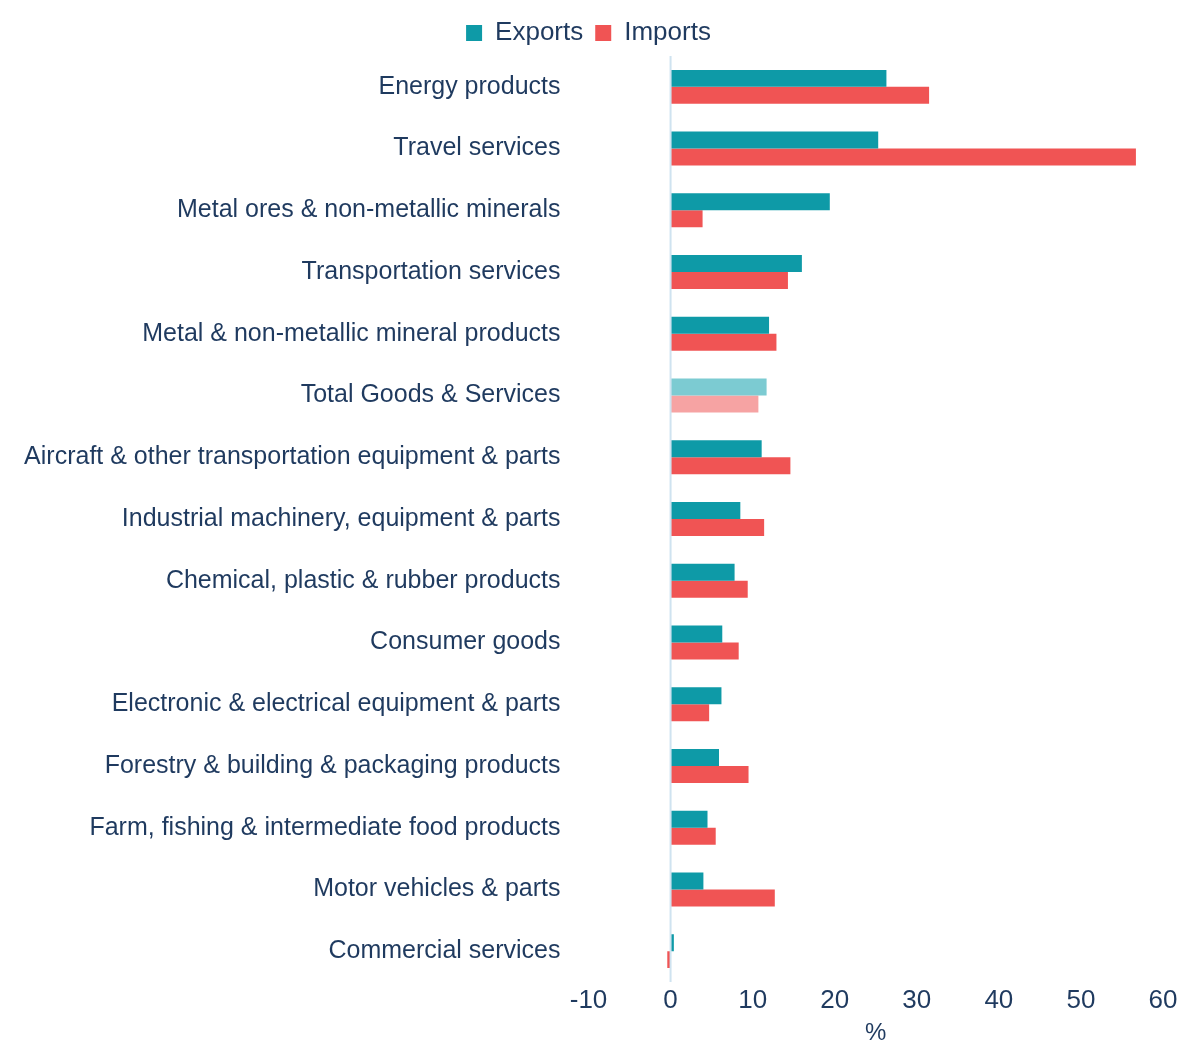  What do you see at coordinates (670, 998) in the screenshot?
I see `x-tick-label: 0` at bounding box center [670, 998].